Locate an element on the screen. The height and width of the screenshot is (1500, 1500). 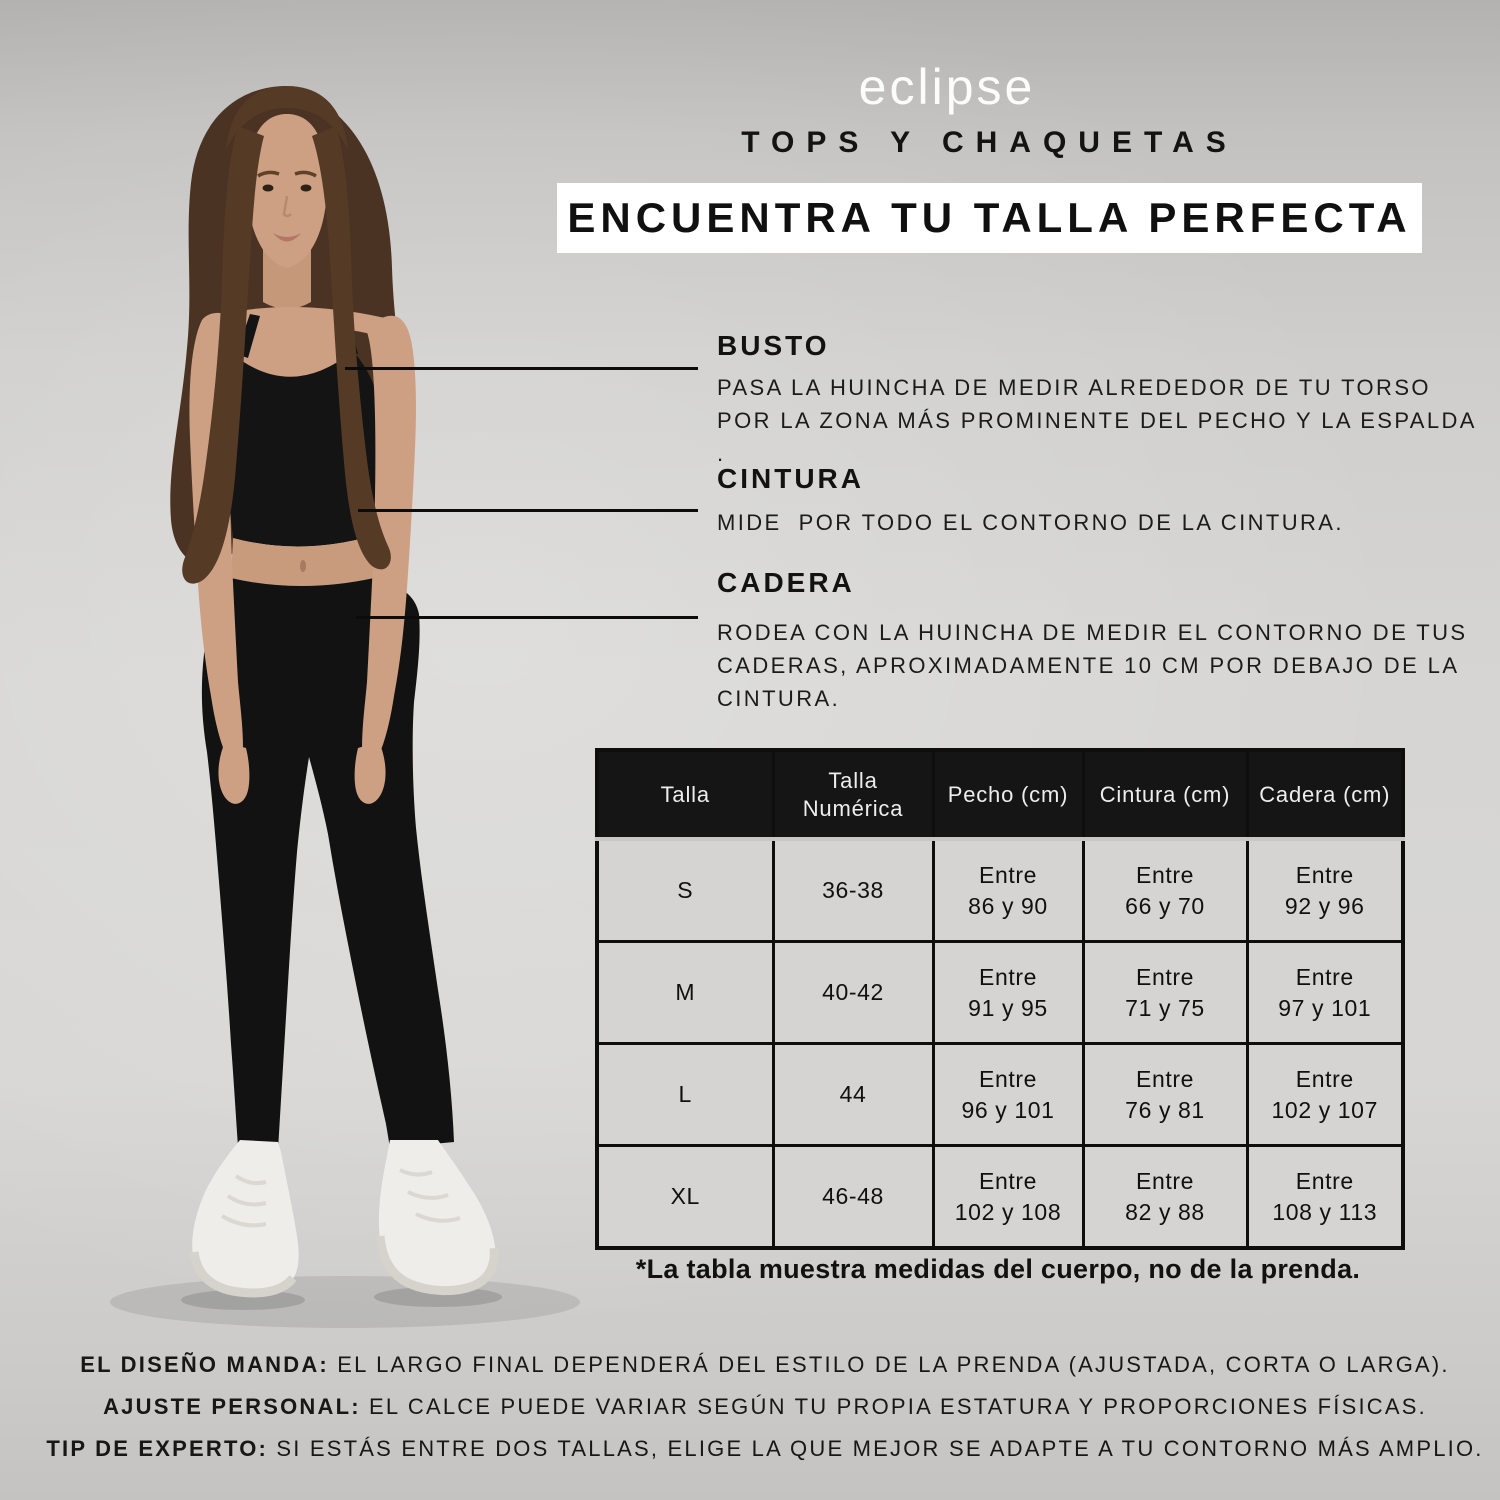
col-header-pecho: Pecho (cm) is located at coordinates (1008, 794).